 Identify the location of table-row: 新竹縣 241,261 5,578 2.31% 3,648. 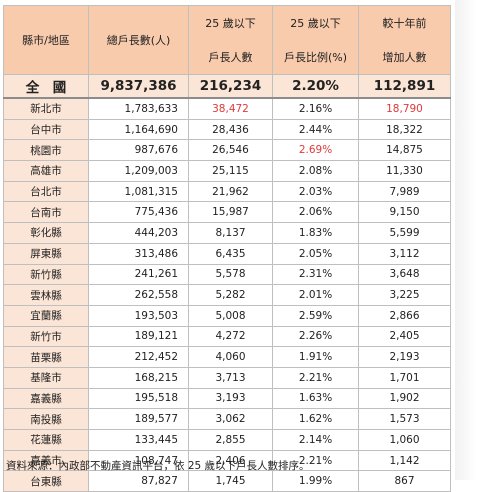
(227, 274).